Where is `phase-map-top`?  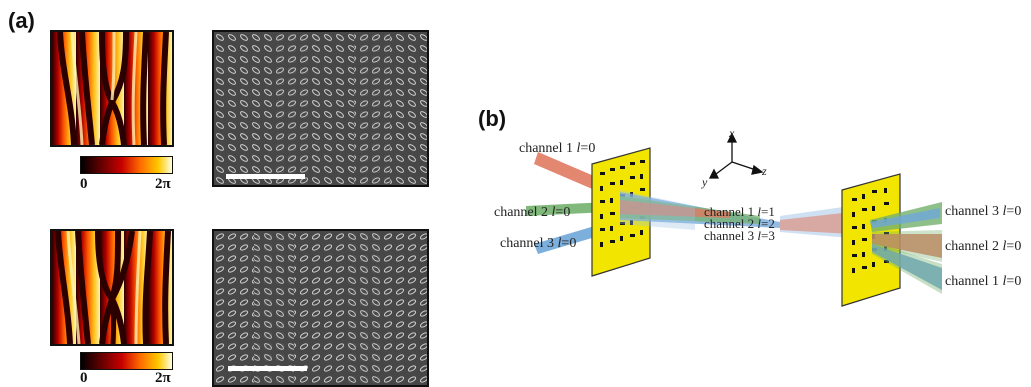 phase-map-top is located at coordinates (112, 88).